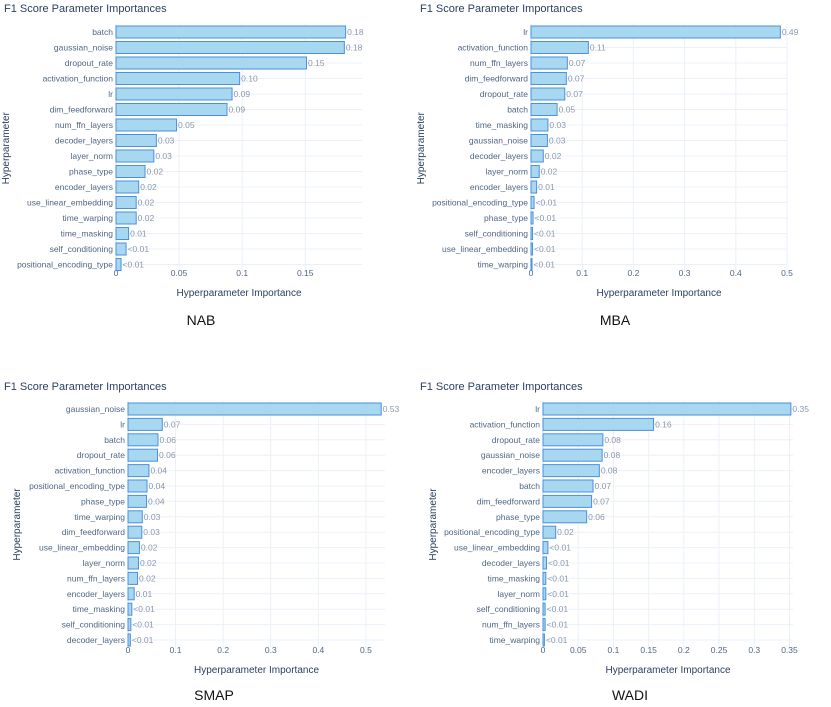 The height and width of the screenshot is (707, 831). Describe the element at coordinates (800, 409) in the screenshot. I see `value-label: 0.35` at that location.